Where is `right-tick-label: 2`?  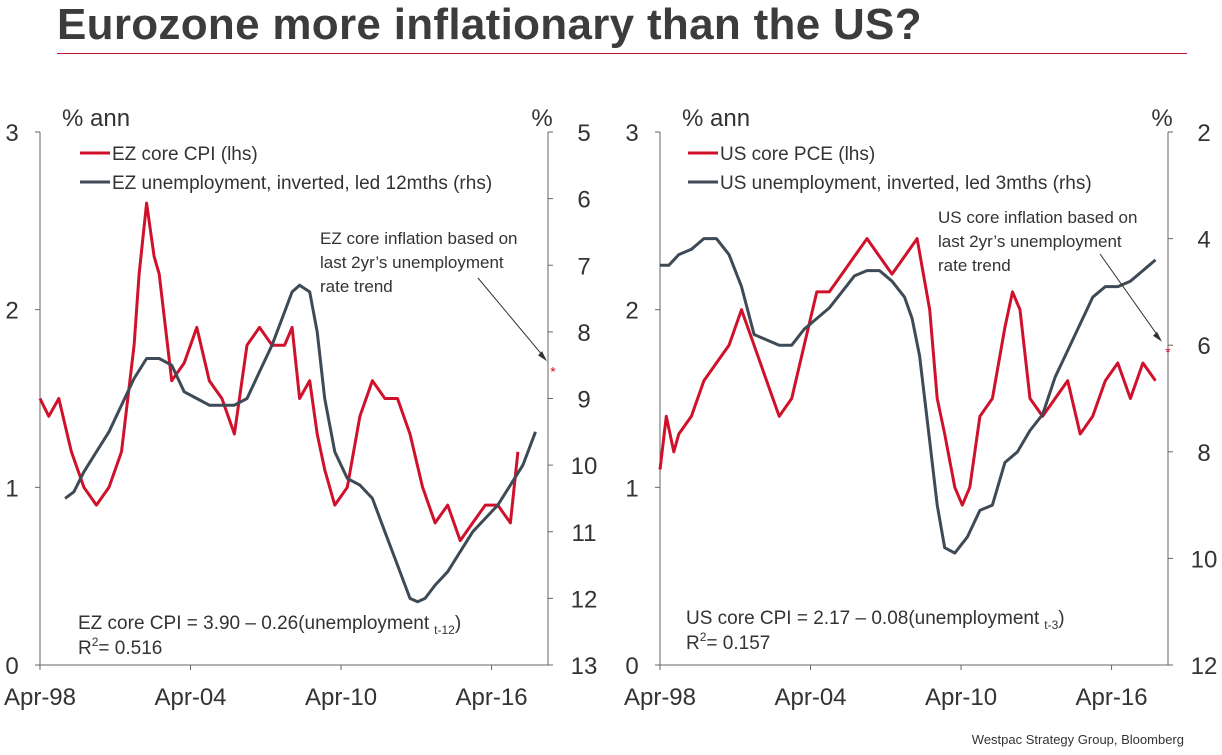
right-tick-label: 2 is located at coordinates (1203, 133).